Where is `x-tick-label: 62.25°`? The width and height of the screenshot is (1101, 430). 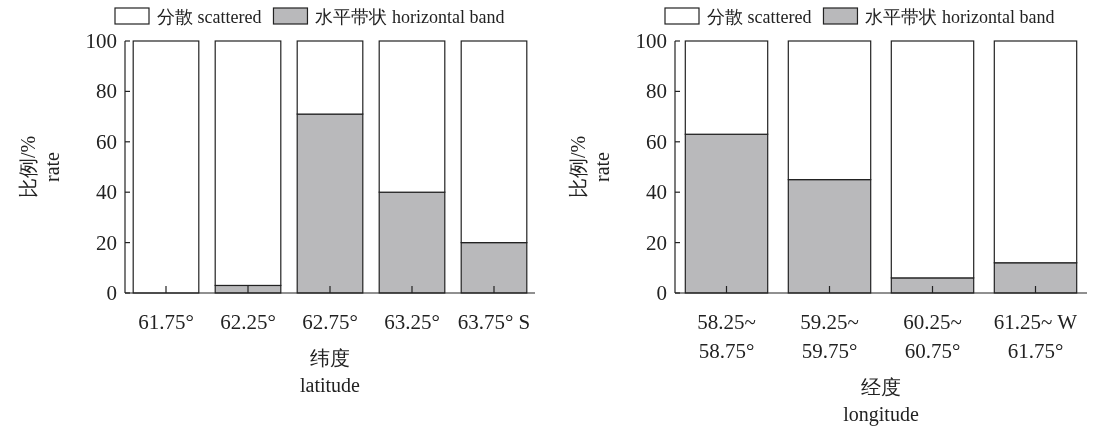
x-tick-label: 62.25° is located at coordinates (248, 322).